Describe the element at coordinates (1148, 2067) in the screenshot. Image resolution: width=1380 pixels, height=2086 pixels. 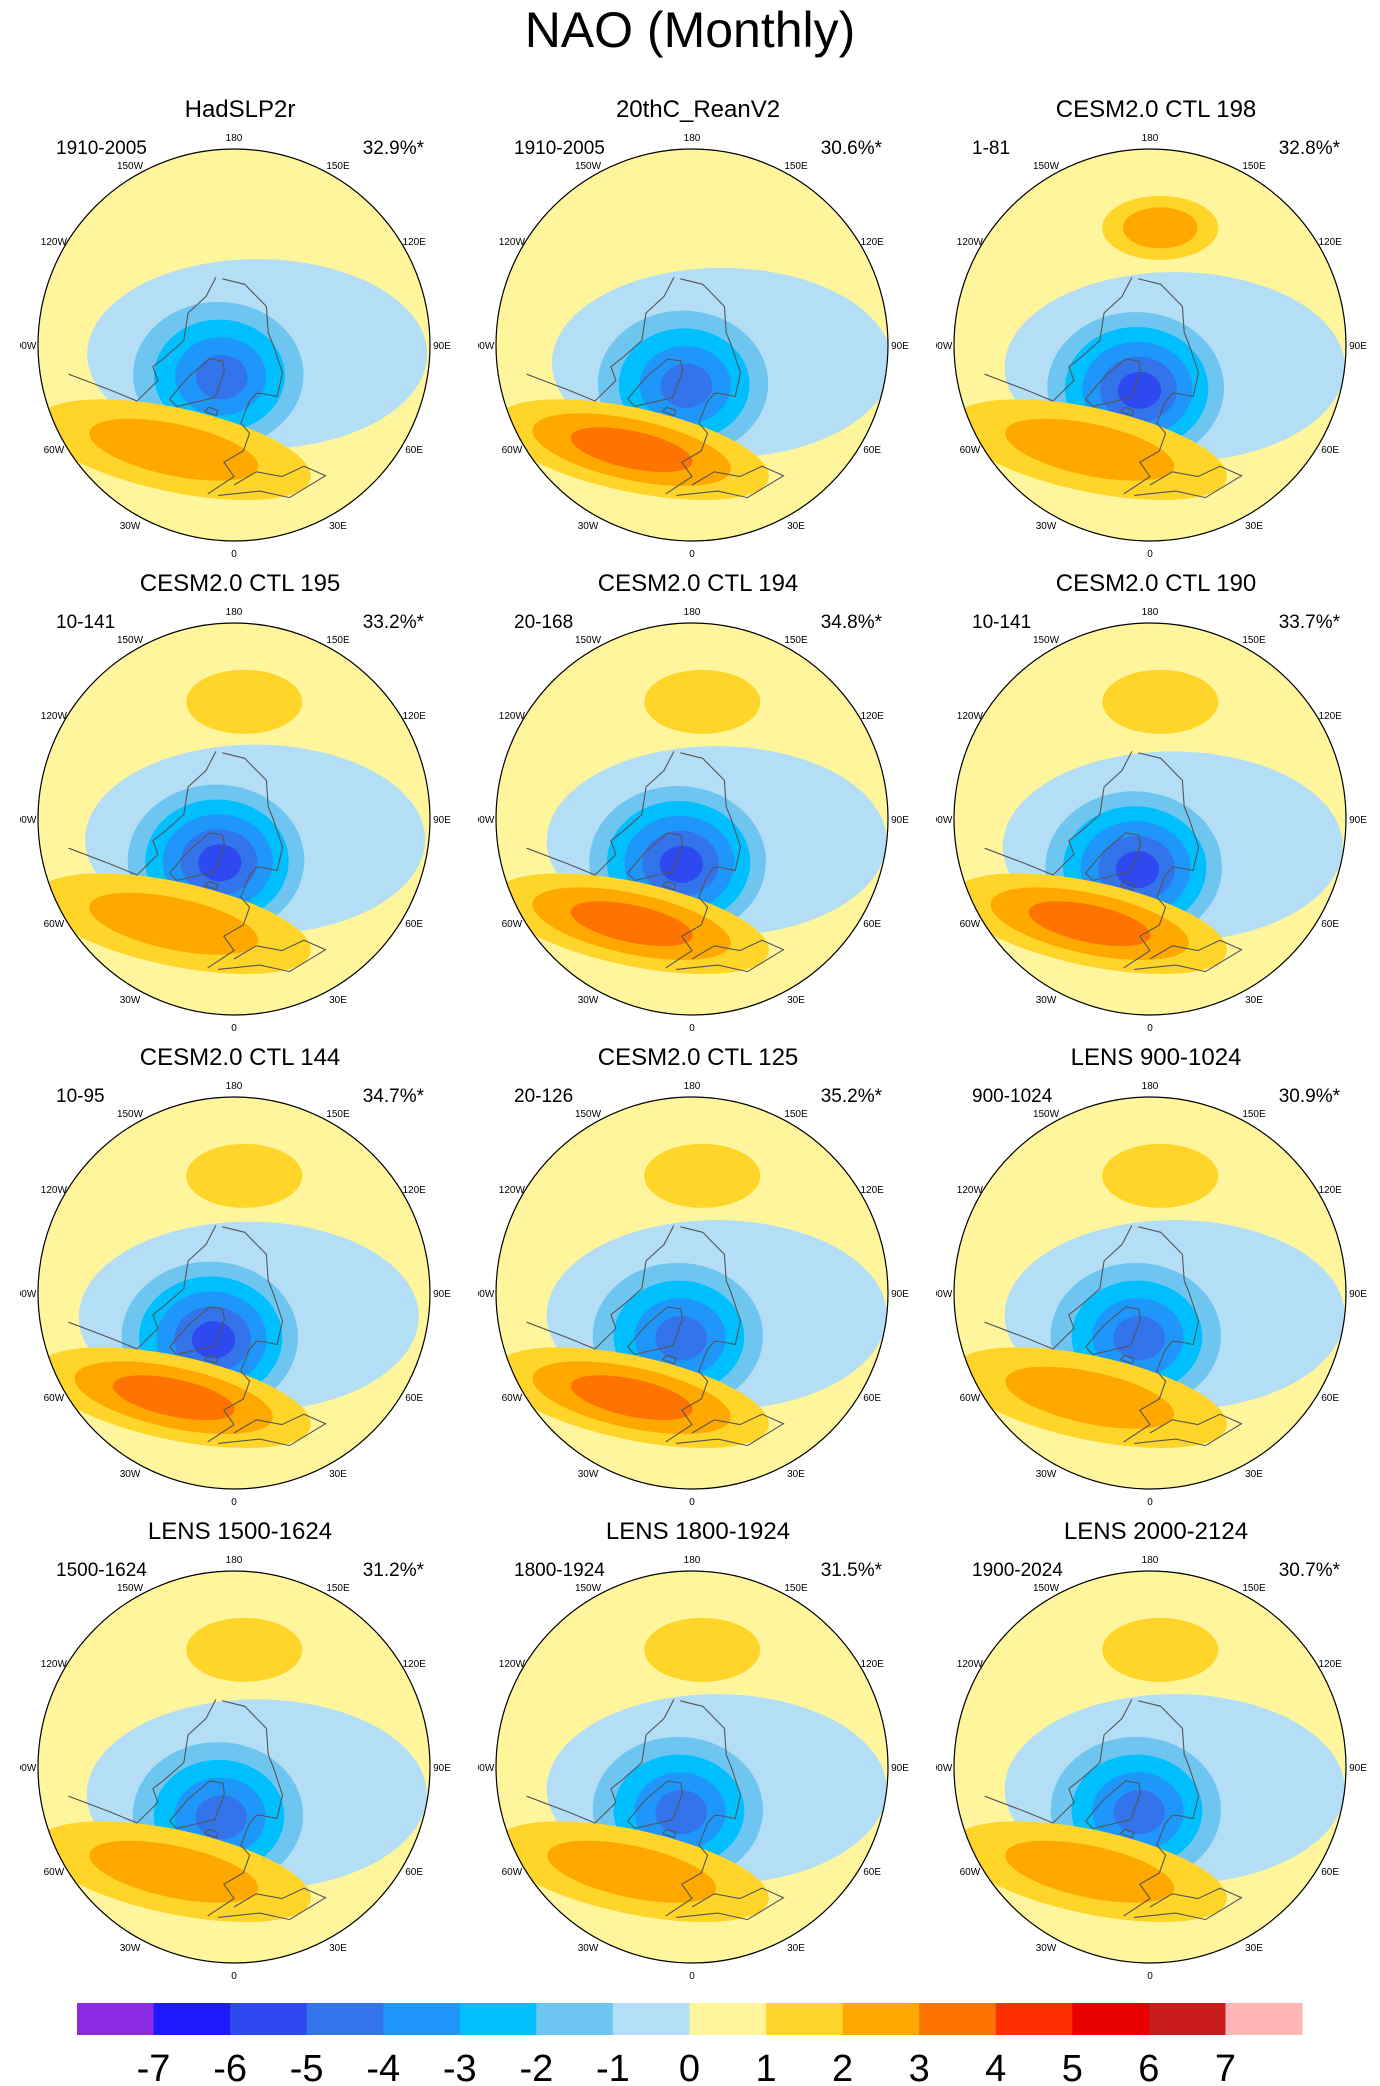
I see `colorbar-tick-label: 6` at that location.